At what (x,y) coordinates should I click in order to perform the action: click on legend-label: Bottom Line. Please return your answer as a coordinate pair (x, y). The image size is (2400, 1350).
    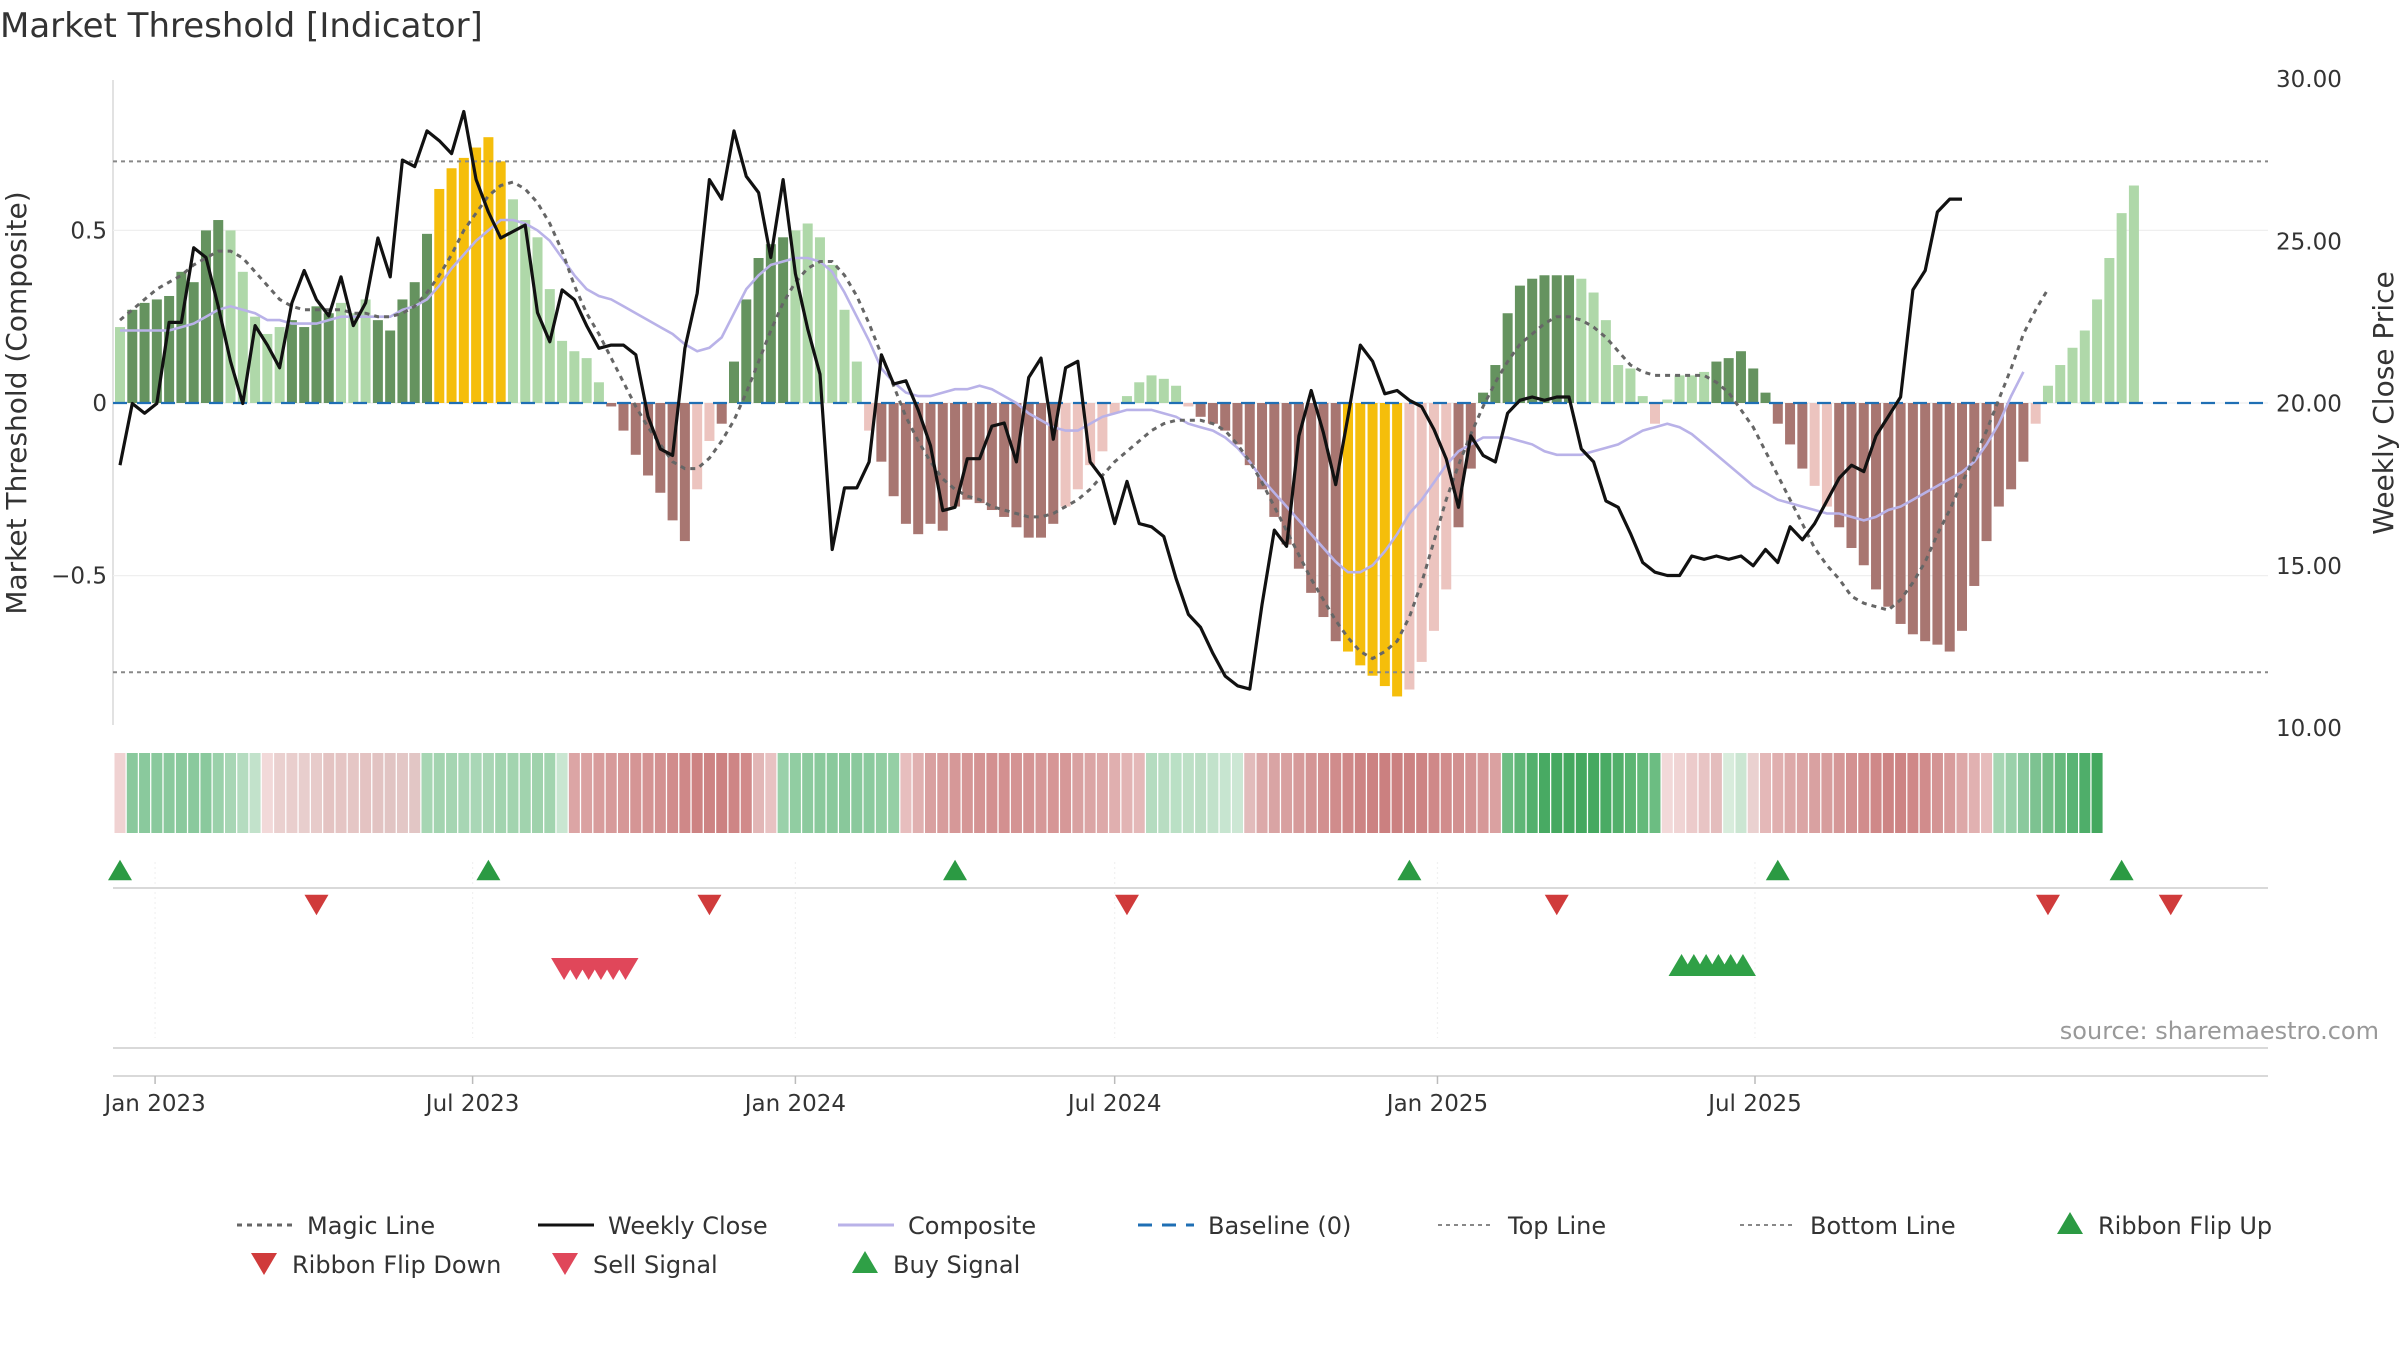
    Looking at the image, I should click on (1883, 1226).